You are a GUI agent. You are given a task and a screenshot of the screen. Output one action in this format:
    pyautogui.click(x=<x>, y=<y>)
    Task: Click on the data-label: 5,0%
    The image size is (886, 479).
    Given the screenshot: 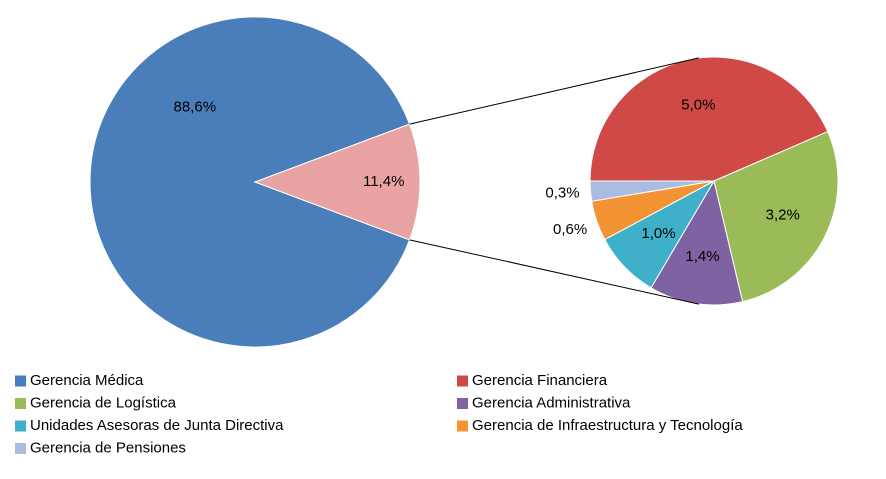 What is the action you would take?
    pyautogui.click(x=698, y=105)
    